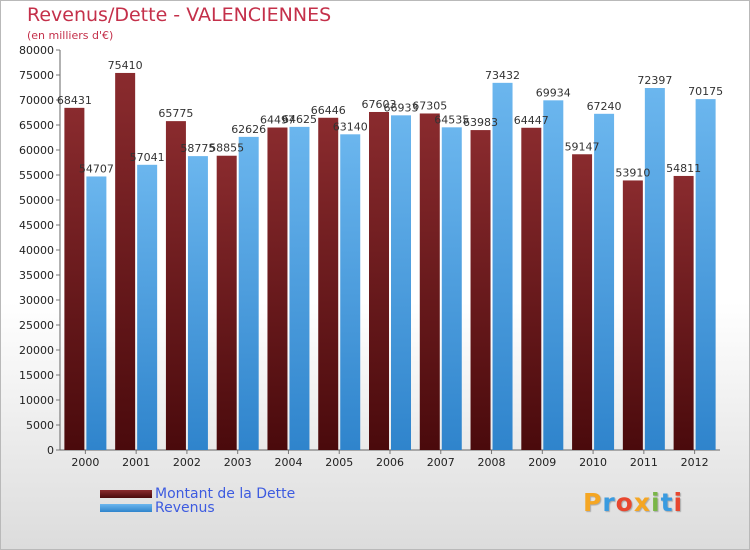  What do you see at coordinates (147, 307) in the screenshot?
I see `bar-revenus-2001` at bounding box center [147, 307].